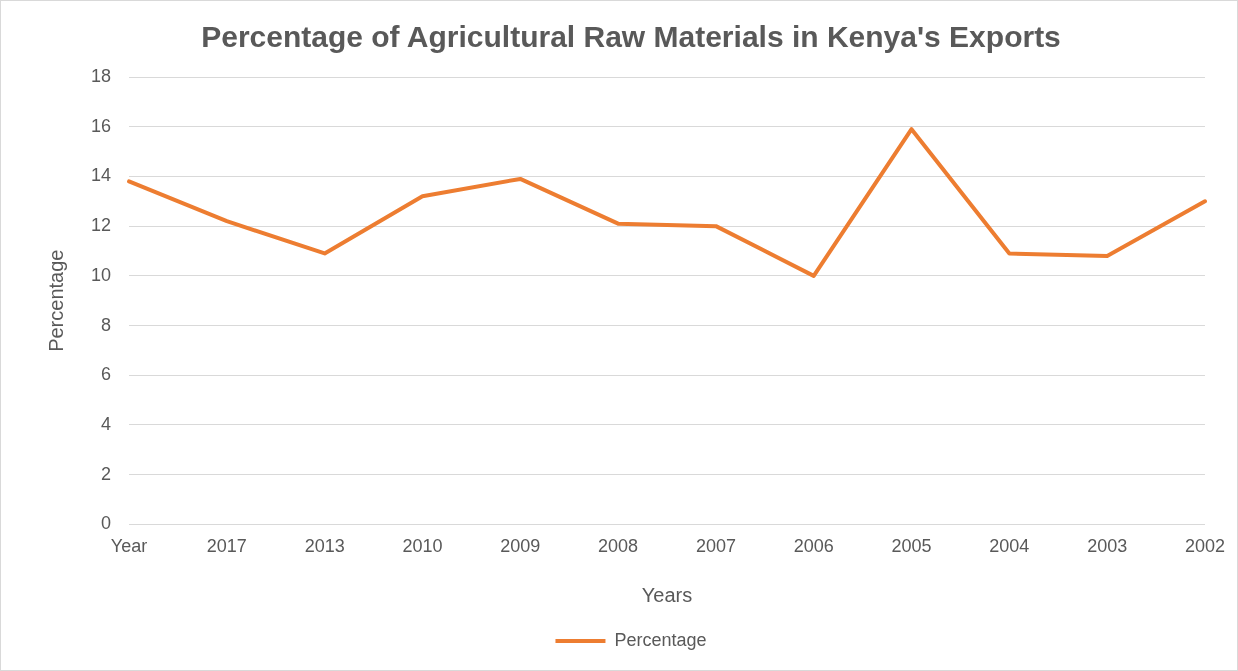  I want to click on x-tick-label: 2006, so click(813, 546).